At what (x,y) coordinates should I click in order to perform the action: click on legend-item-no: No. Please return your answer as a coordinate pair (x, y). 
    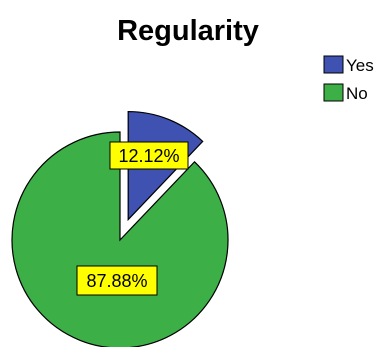
    Looking at the image, I should click on (345, 93).